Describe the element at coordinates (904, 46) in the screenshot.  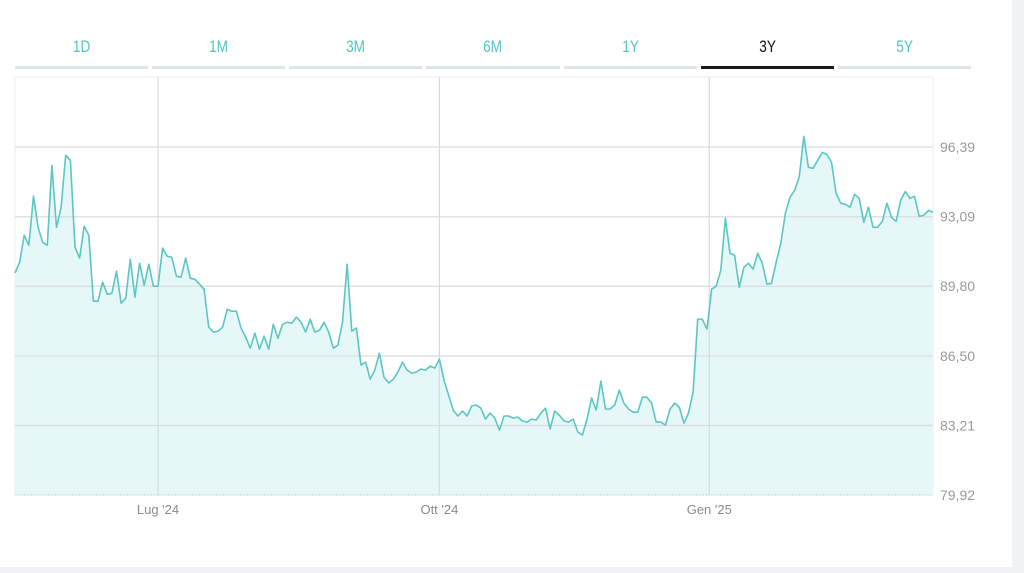
I see `tab-label: 5Y` at that location.